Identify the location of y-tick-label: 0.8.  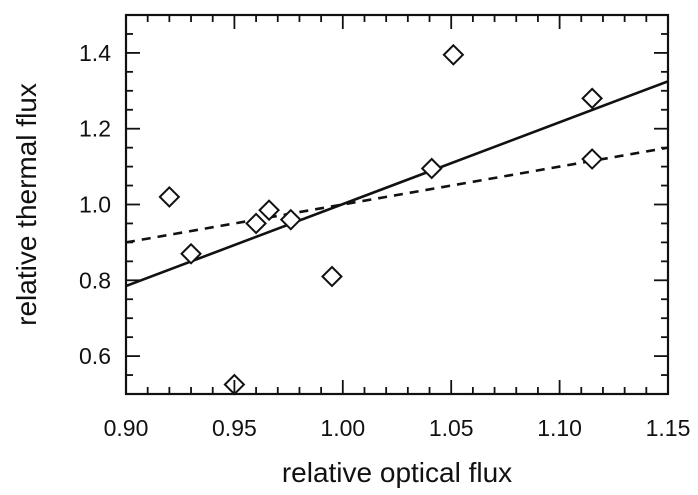
(95, 280).